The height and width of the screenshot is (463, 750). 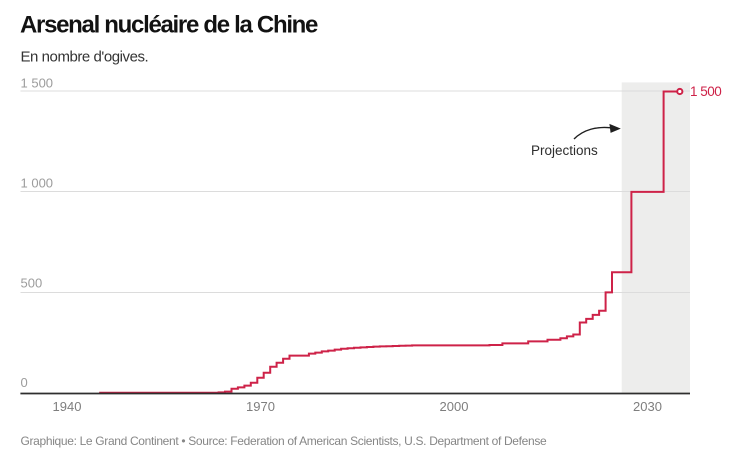 What do you see at coordinates (32, 283) in the screenshot?
I see `svg-text: 500` at bounding box center [32, 283].